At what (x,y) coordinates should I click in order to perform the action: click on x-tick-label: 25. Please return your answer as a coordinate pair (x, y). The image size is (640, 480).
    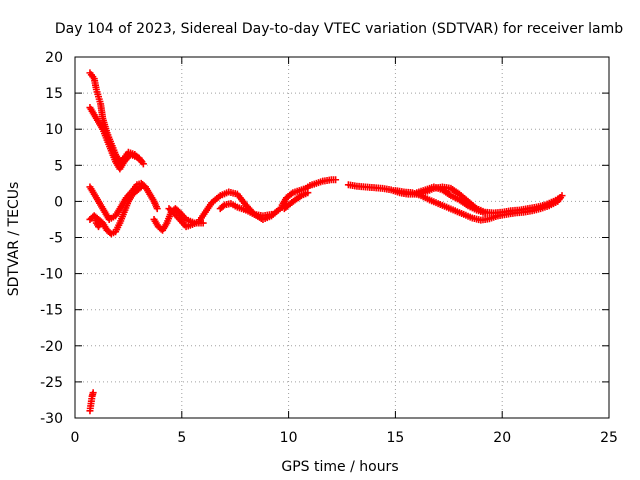
    Looking at the image, I should click on (609, 438).